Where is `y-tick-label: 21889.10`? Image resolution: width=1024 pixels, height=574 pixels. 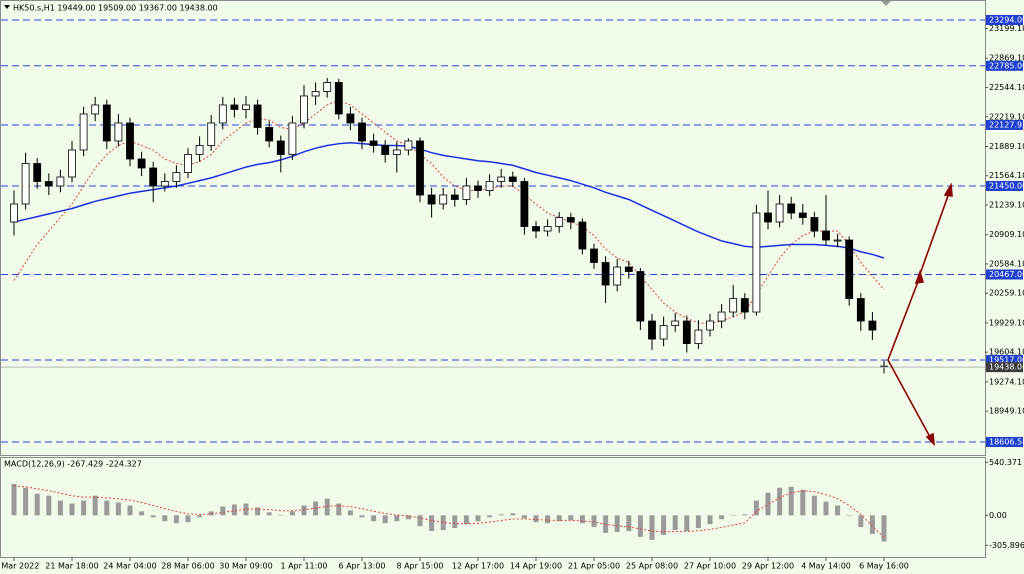 y-tick-label: 21889.10 is located at coordinates (1006, 146).